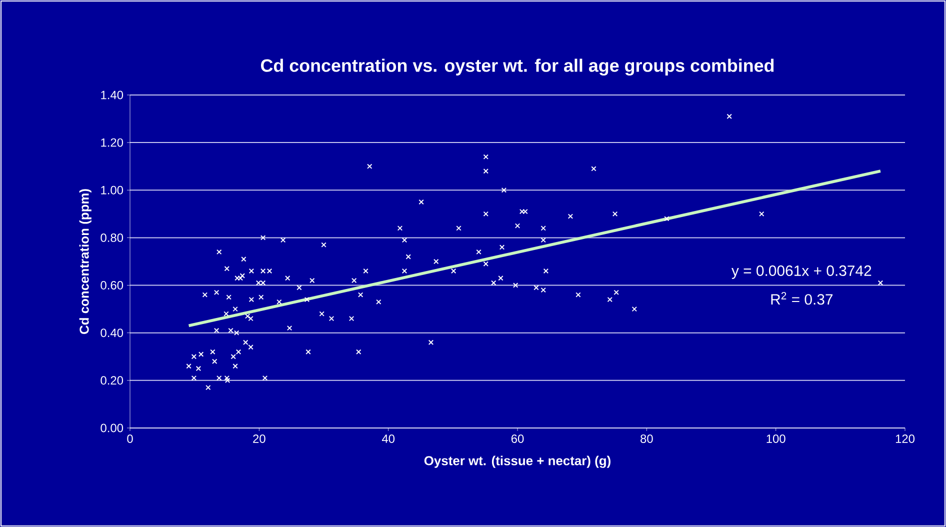 This screenshot has height=527, width=946. Describe the element at coordinates (112, 142) in the screenshot. I see `y-tick-label: 1.20` at that location.